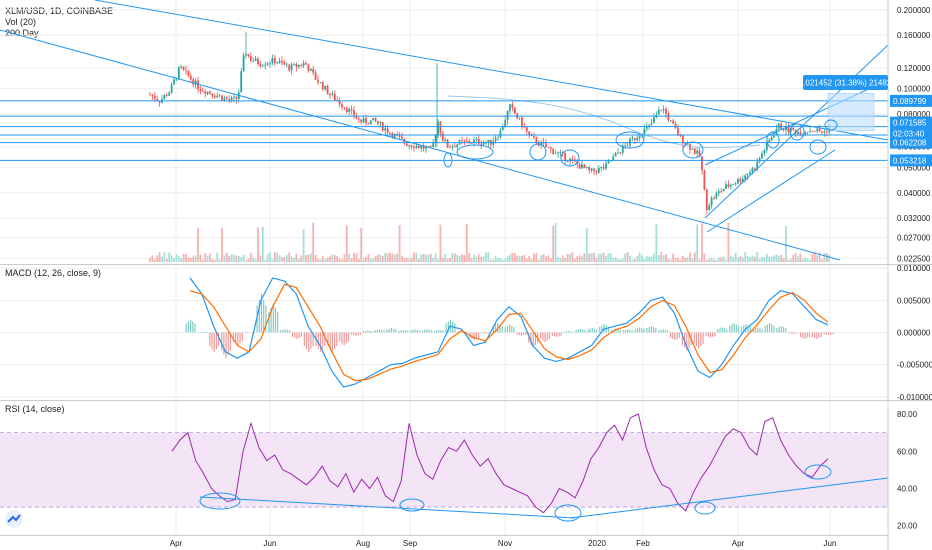  What do you see at coordinates (914, 167) in the screenshot?
I see `price-tick-label: 0.050000` at bounding box center [914, 167].